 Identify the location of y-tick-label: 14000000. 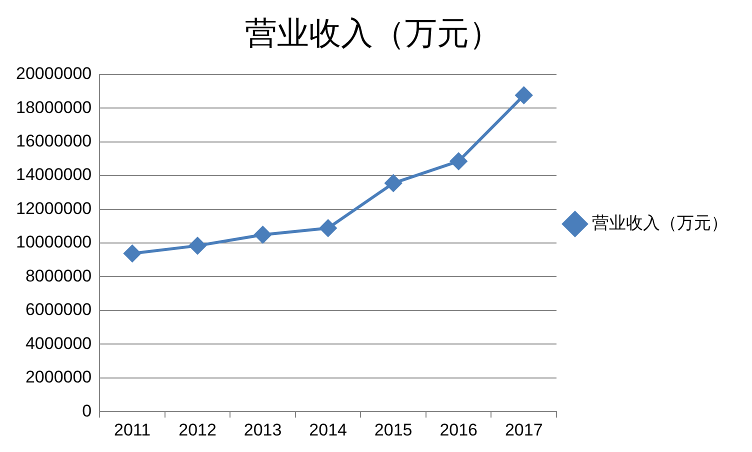
(54, 174).